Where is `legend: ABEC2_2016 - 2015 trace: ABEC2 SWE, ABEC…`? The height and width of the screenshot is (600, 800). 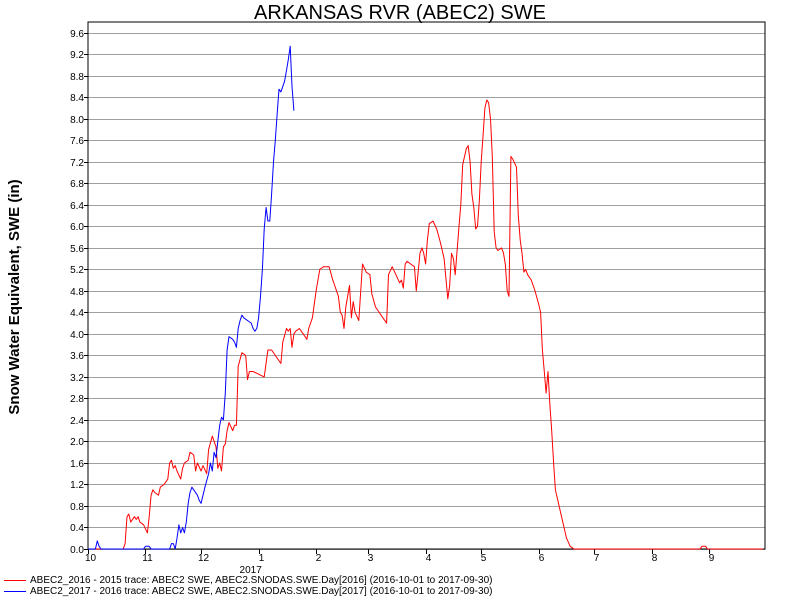 legend: ABEC2_2016 - 2015 trace: ABEC2 SWE, ABEC… is located at coordinates (248, 586).